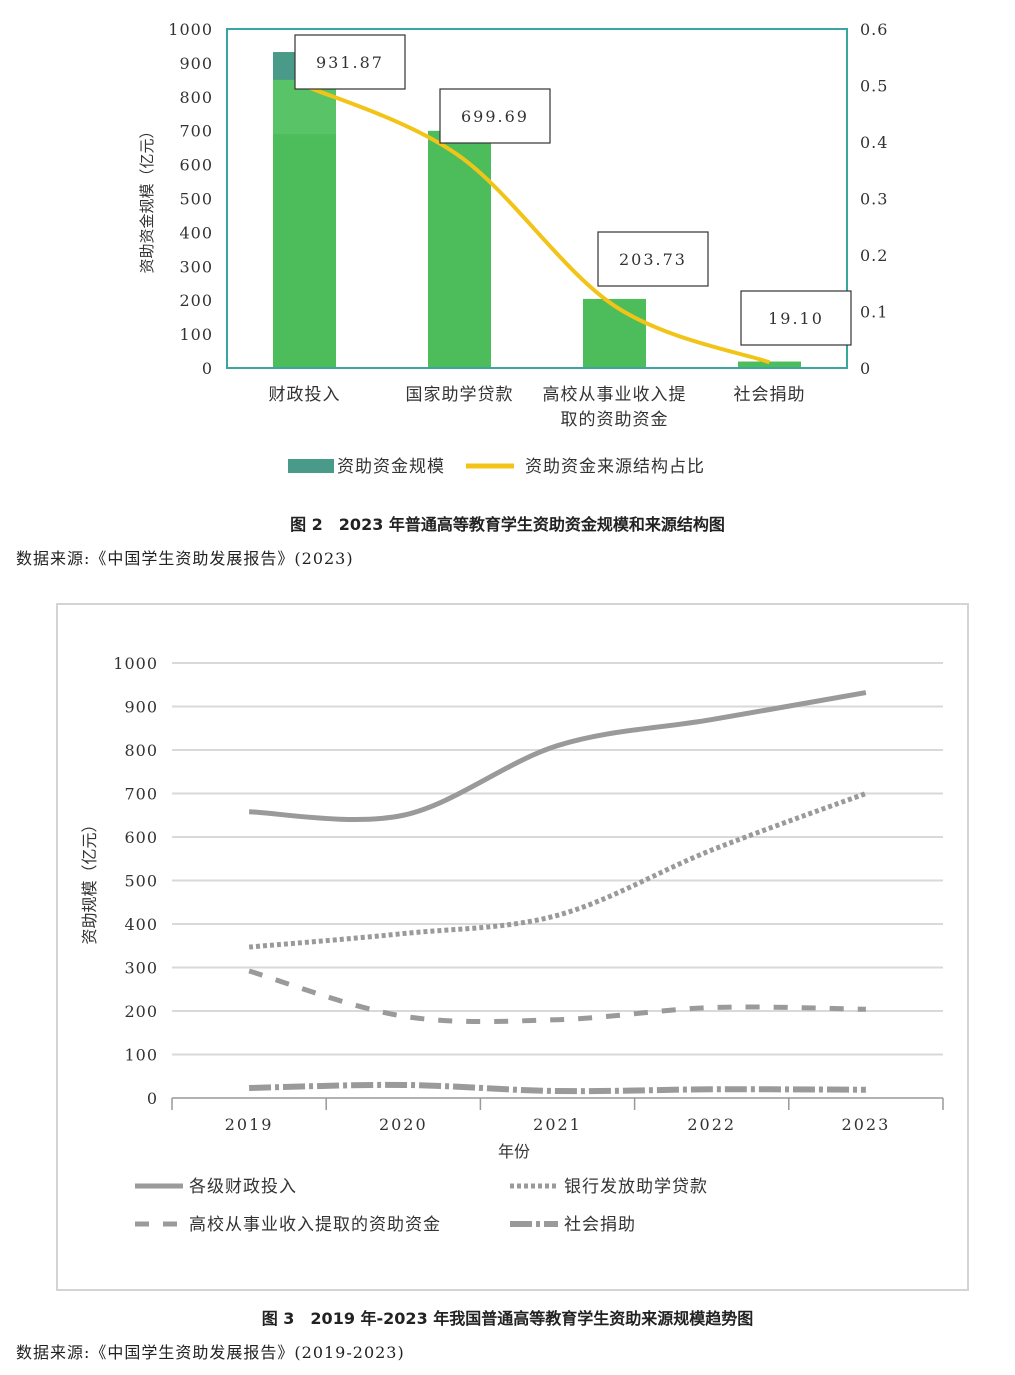 The width and height of the screenshot is (1015, 1375). Describe the element at coordinates (507, 524) in the screenshot. I see `figure-2-caption: 图 2 2023 年普通高等教育学生资助资金规模和来源结构图` at that location.